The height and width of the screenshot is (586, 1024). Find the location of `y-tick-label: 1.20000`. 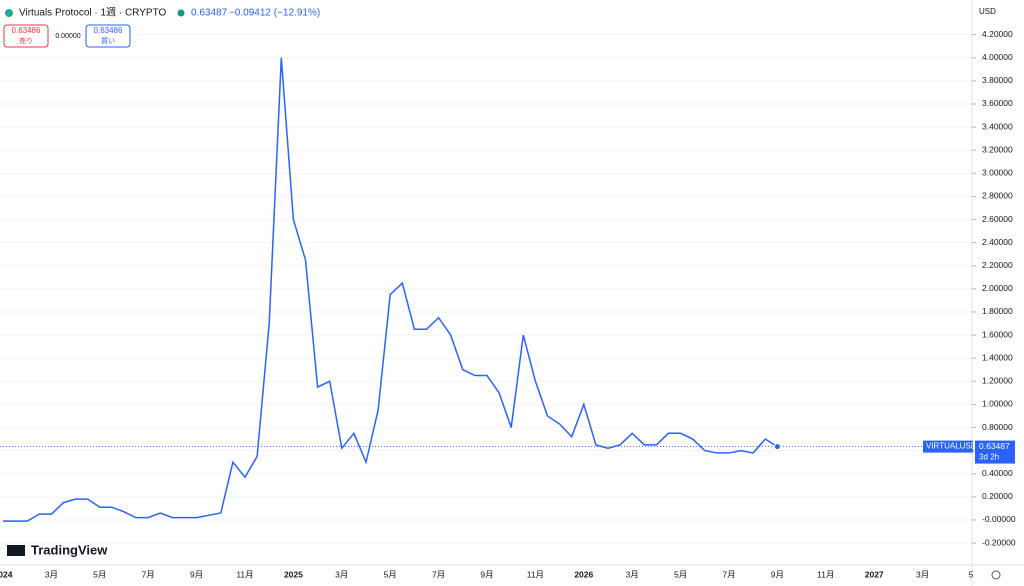

y-tick-label: 1.20000 is located at coordinates (997, 381).